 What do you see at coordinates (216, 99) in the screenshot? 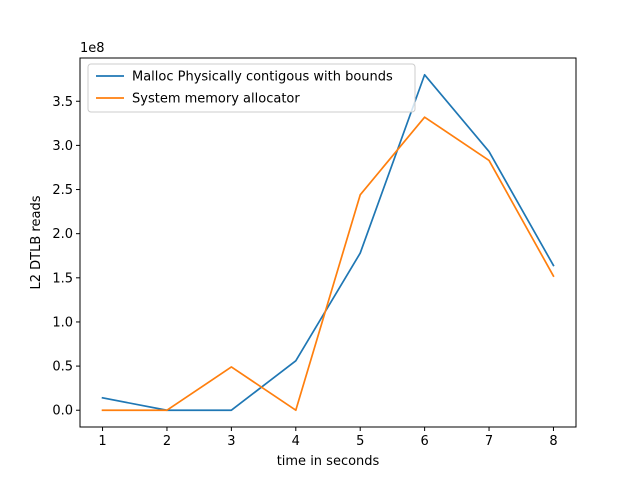
I see `legend-entry-label: System memory allocator` at bounding box center [216, 99].